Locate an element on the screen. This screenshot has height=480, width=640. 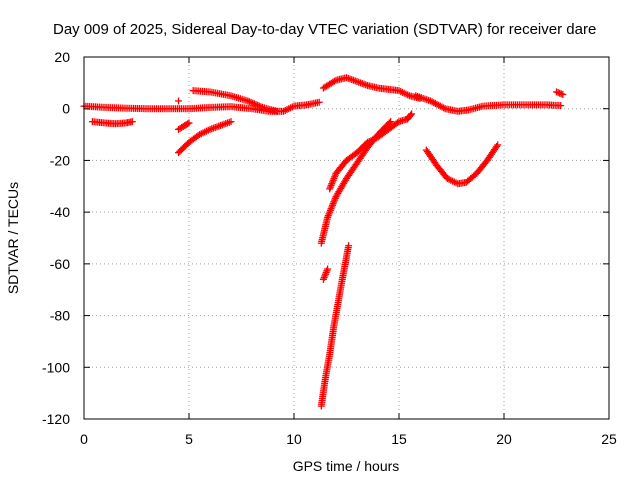
series-spike-down is located at coordinates (335, 326).